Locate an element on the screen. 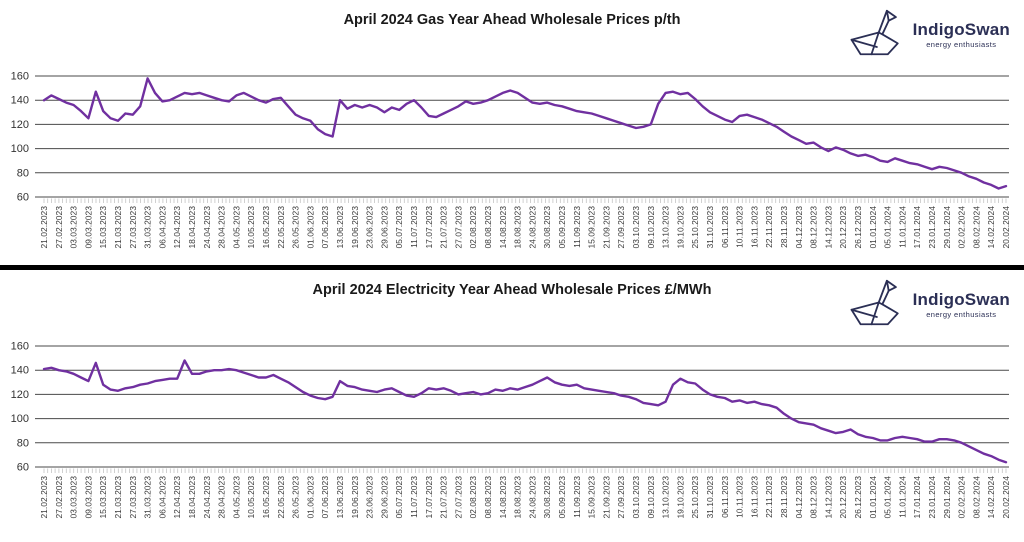 The width and height of the screenshot is (1024, 542). svg-text: 02.08.2023 is located at coordinates (473, 227).